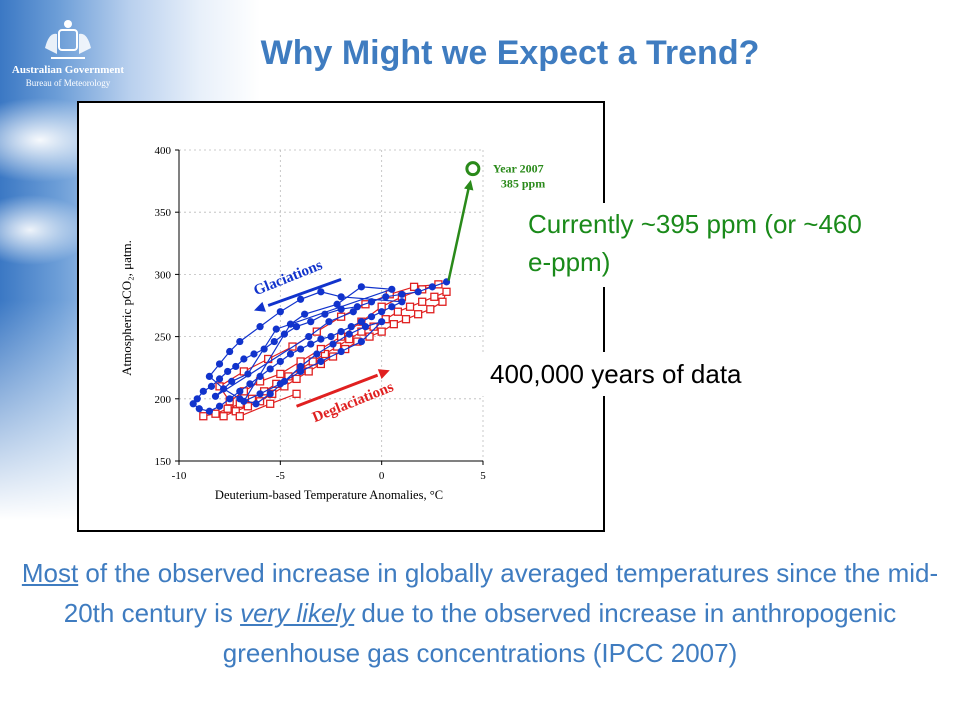 This screenshot has width=960, height=720. I want to click on current-arrowhead, so click(469, 185).